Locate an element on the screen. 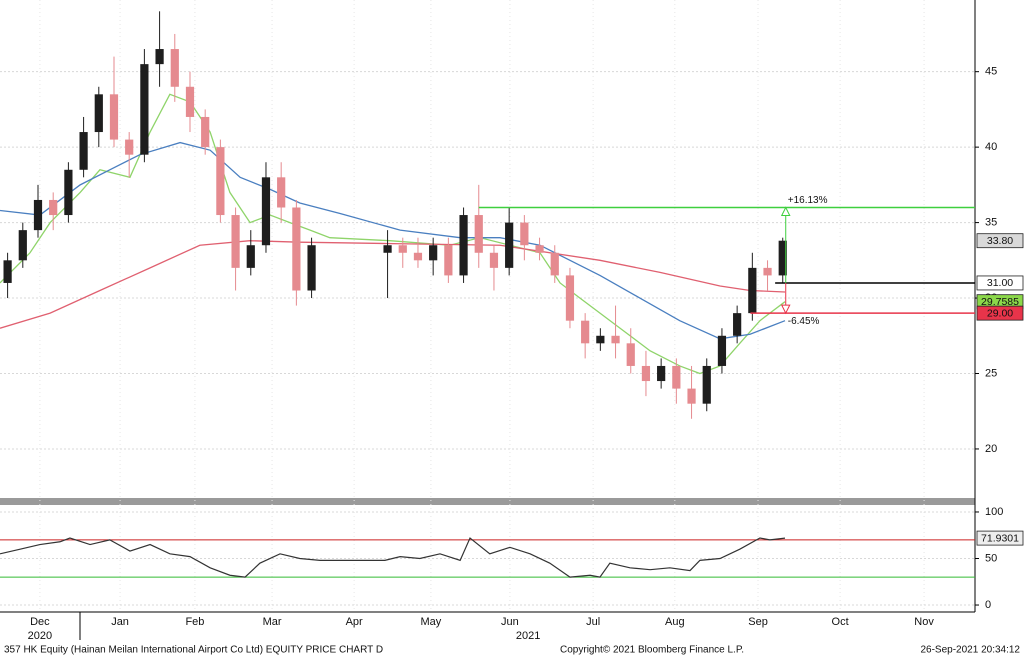 The width and height of the screenshot is (1024, 658). price-tag-label: 29.00 is located at coordinates (1000, 313).